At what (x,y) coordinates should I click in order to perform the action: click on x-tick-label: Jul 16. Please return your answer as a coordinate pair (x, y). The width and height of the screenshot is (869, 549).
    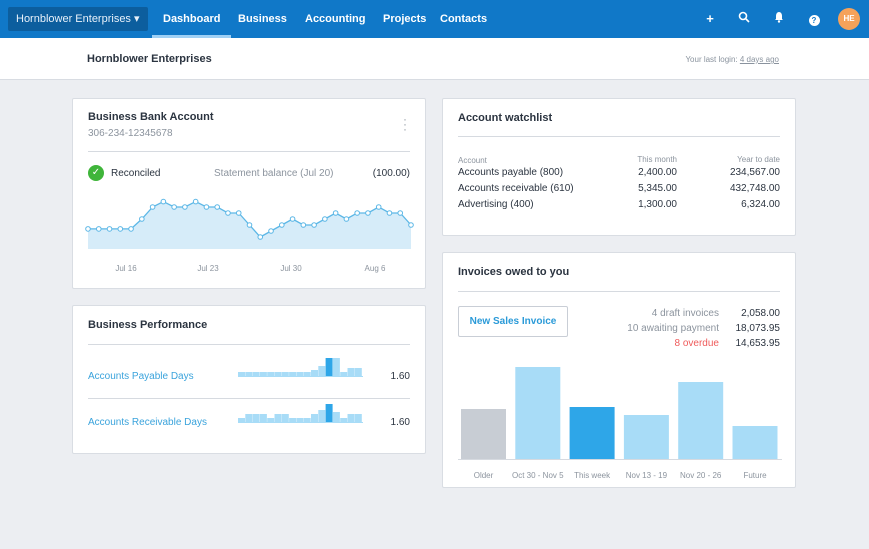
    Looking at the image, I should click on (126, 268).